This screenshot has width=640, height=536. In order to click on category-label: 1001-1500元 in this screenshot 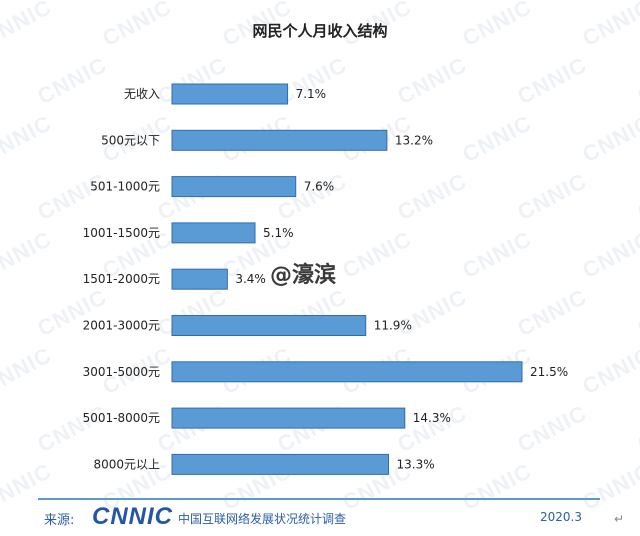, I will do `click(121, 233)`.